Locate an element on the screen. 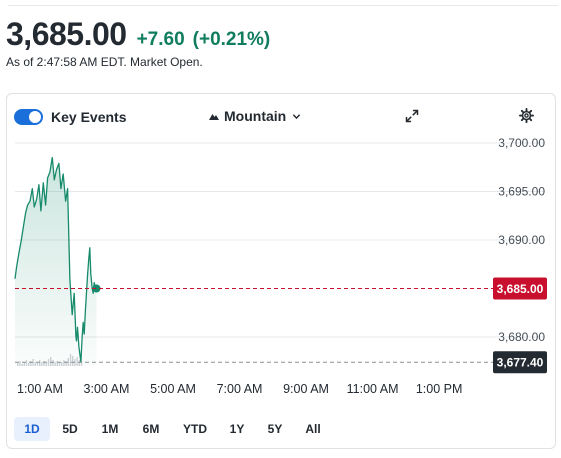 The width and height of the screenshot is (561, 458). x-tick-label: 5:00 AM is located at coordinates (173, 389).